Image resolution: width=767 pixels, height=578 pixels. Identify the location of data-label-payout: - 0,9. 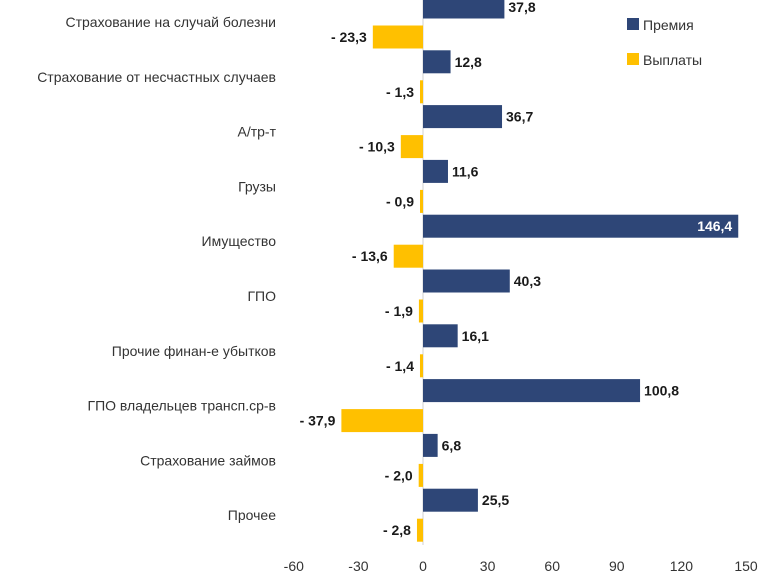
(400, 201).